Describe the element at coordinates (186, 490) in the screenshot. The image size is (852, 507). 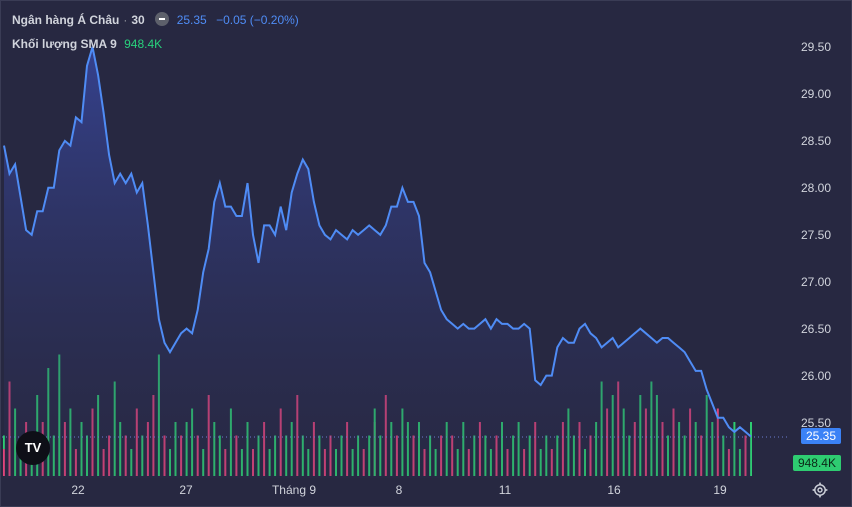
I see `x-tick-label: 27` at that location.